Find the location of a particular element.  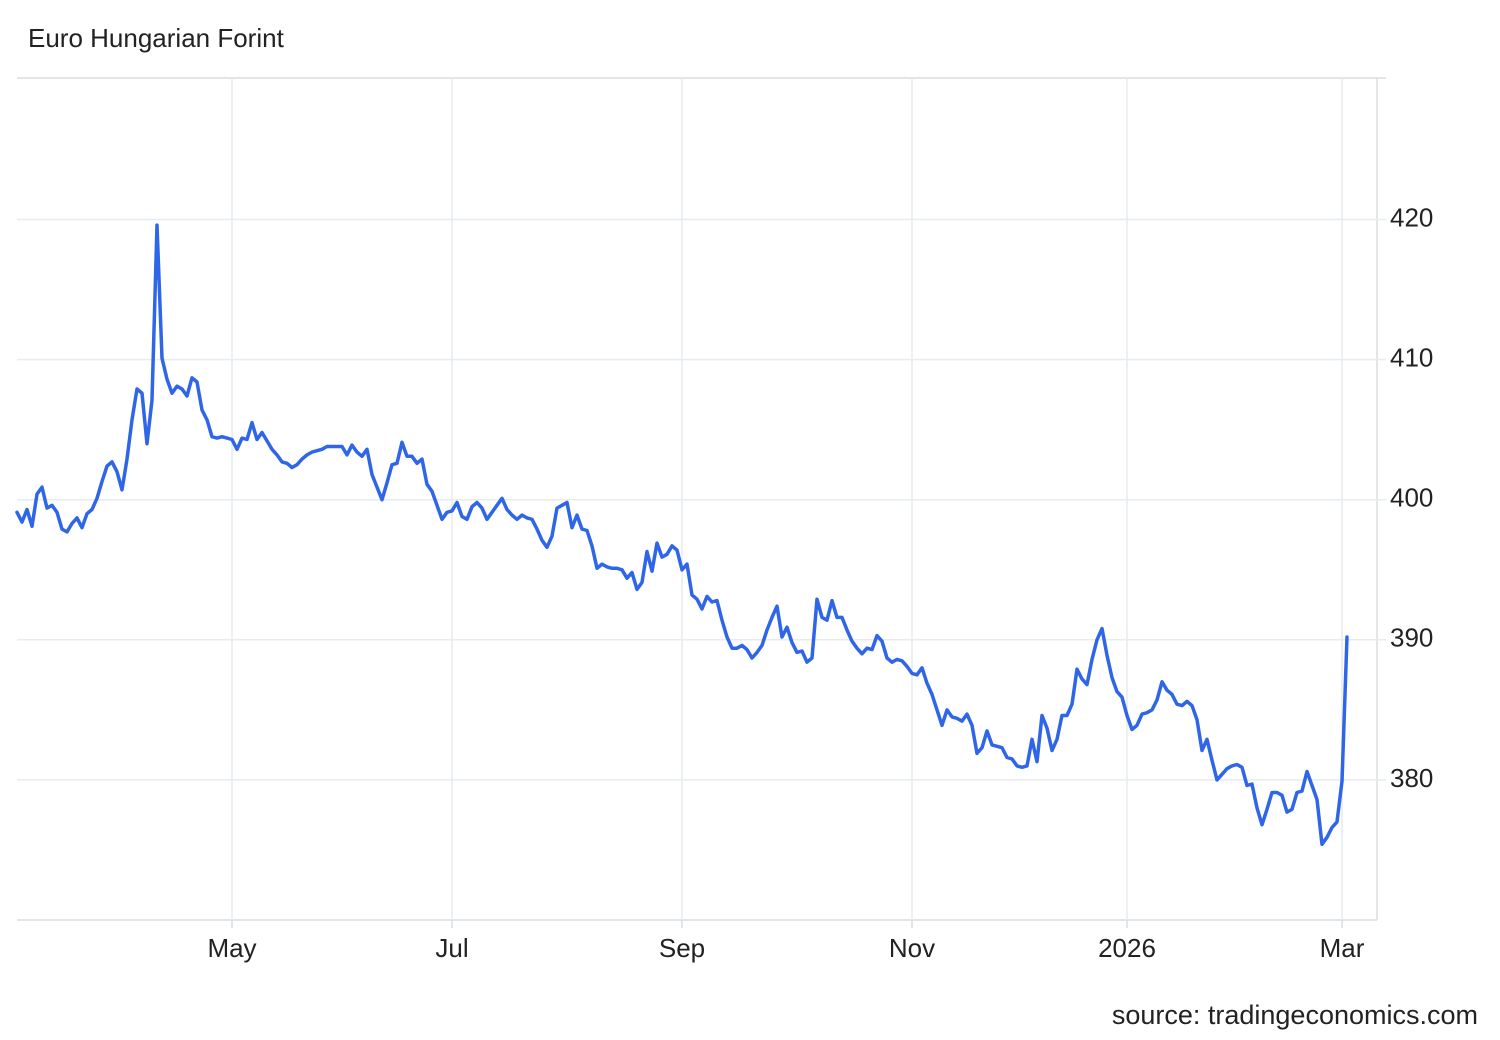

x-tick-label: 2026 is located at coordinates (1127, 948).